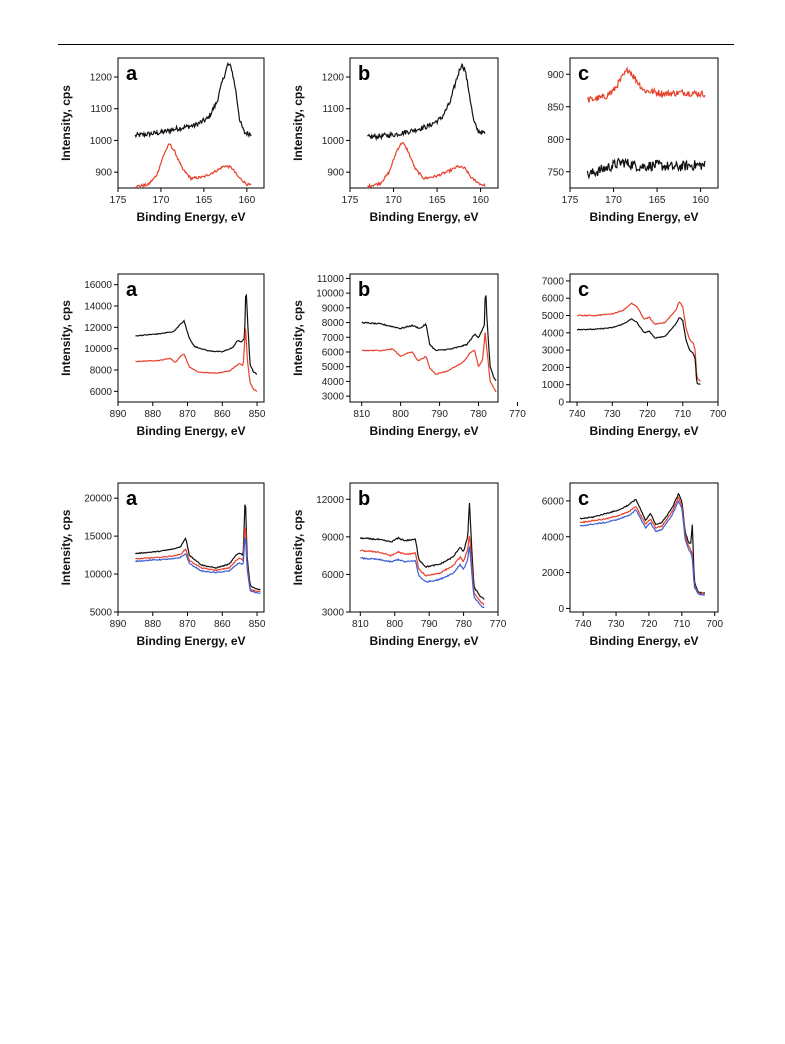 The height and width of the screenshot is (1044, 785). What do you see at coordinates (98, 499) in the screenshot?
I see `y-tick-label: 20000` at bounding box center [98, 499].